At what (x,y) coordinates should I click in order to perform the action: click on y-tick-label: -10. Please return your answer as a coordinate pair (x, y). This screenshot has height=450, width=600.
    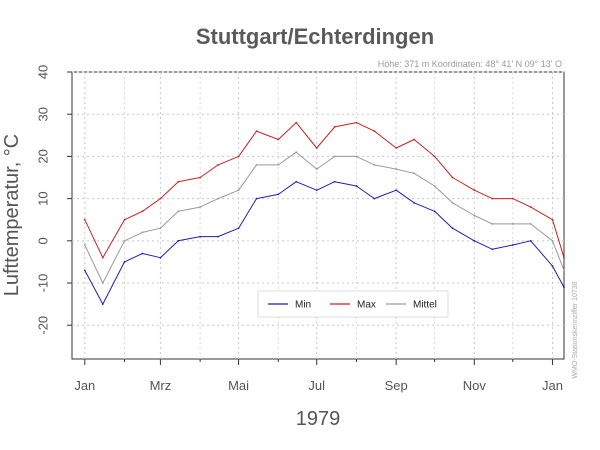
    Looking at the image, I should click on (42, 283).